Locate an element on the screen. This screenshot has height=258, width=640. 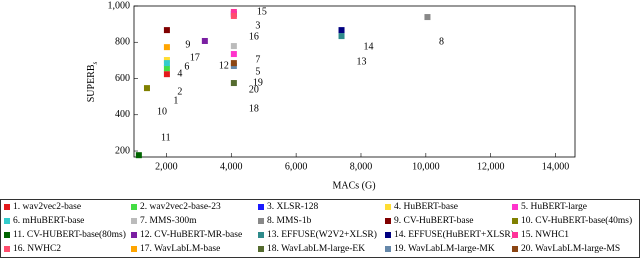
y-axis-label-main: SUPERB is located at coordinates (91, 83).